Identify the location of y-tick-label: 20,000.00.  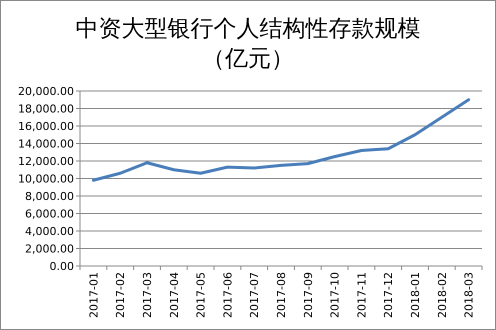
(46, 91).